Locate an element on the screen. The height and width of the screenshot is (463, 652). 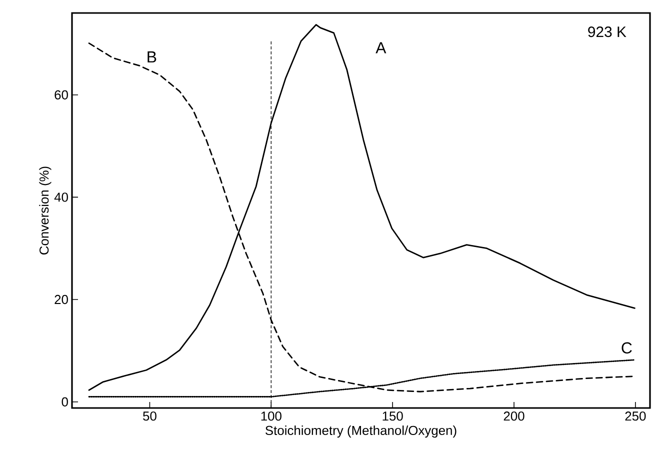
y-tick-label: 60 is located at coordinates (61, 95).